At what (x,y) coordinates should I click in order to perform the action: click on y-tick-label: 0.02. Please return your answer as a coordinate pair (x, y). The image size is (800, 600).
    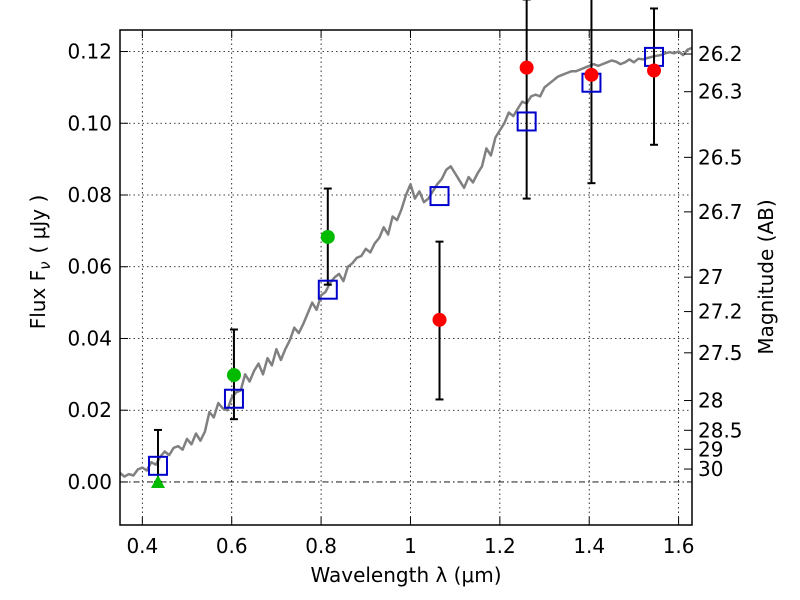
    Looking at the image, I should click on (89, 410).